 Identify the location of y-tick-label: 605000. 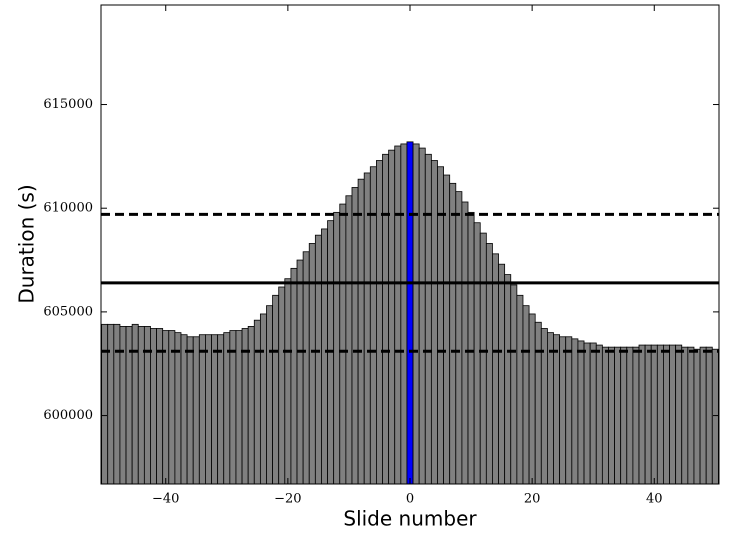
(68, 311).